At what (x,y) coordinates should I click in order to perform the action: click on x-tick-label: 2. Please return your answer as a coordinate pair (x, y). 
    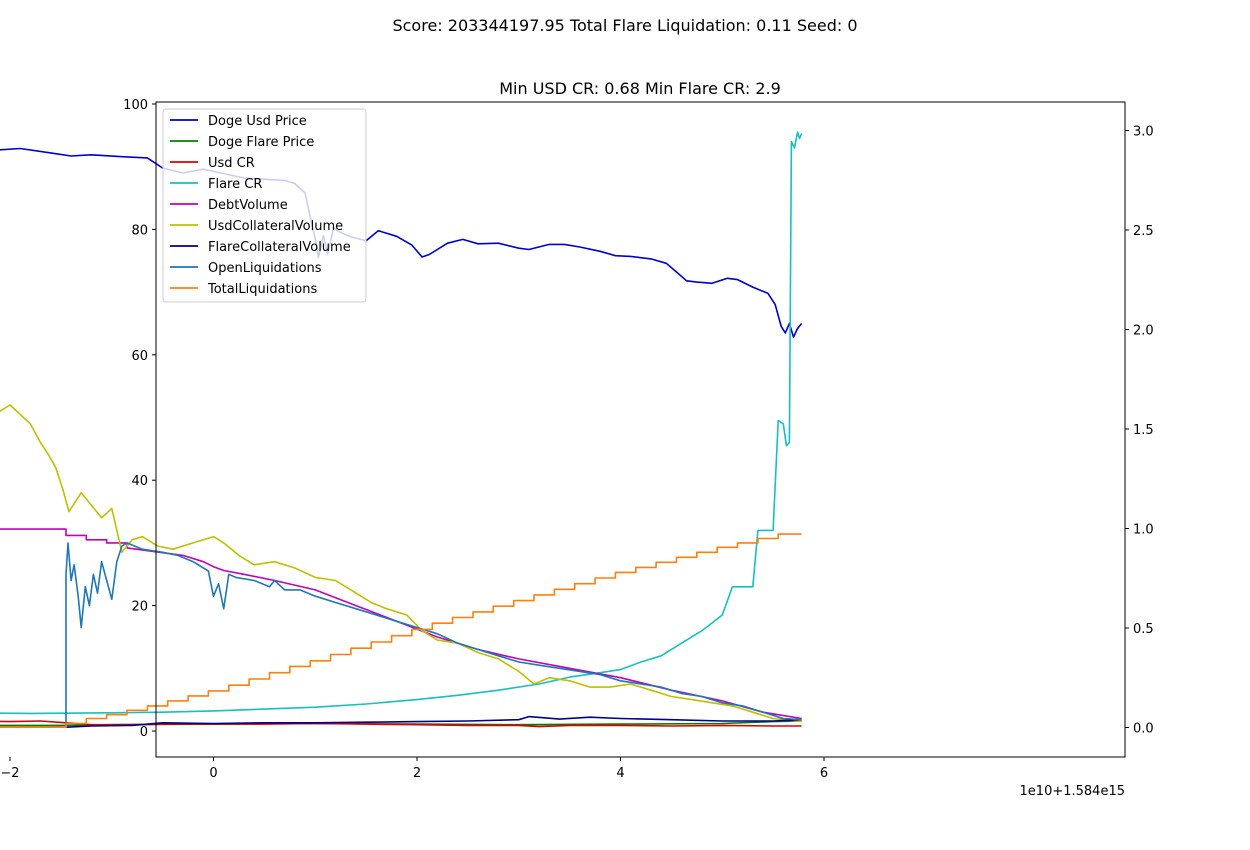
    Looking at the image, I should click on (417, 773).